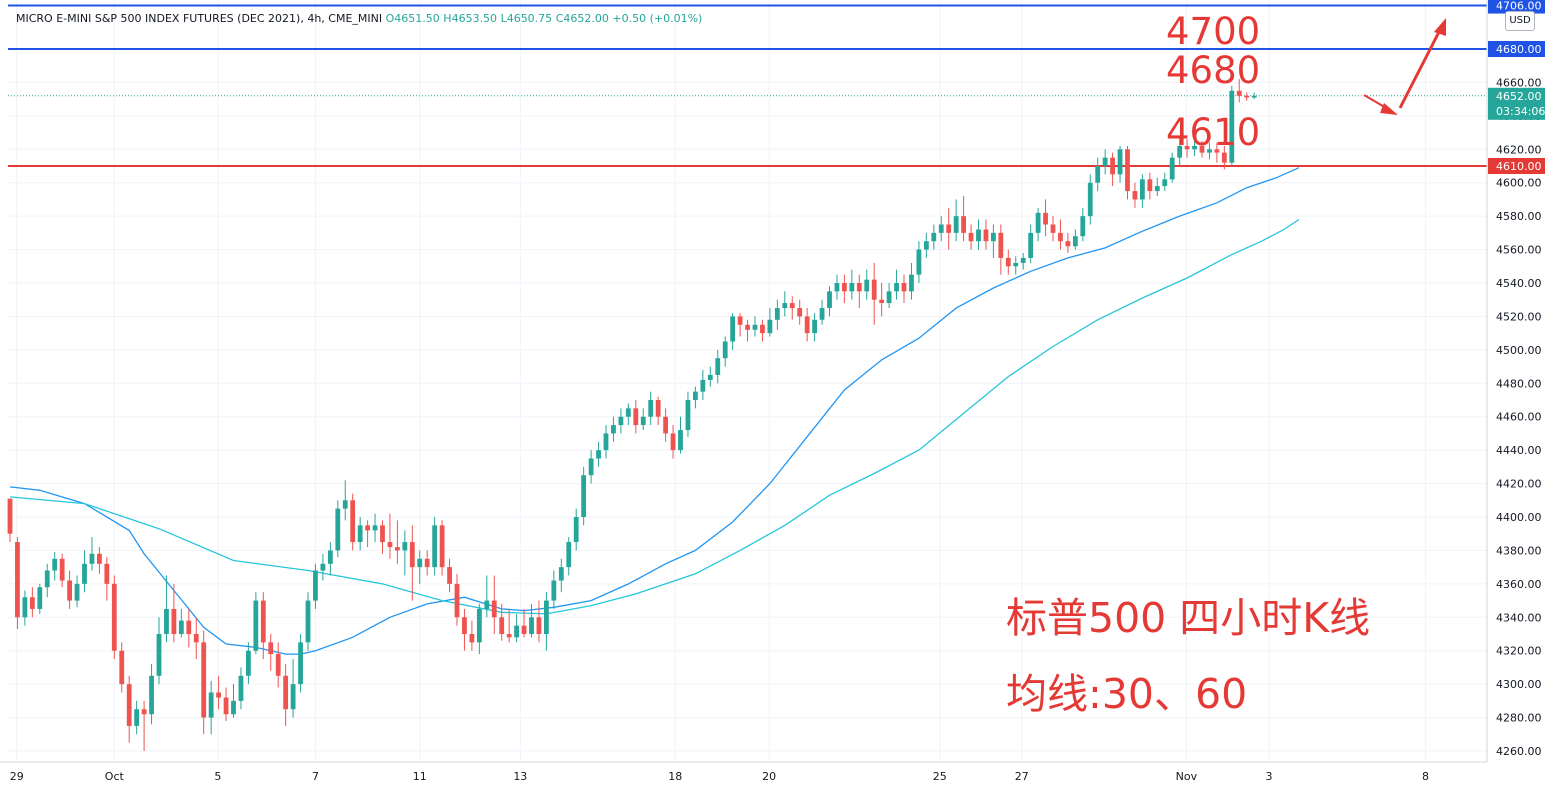 This screenshot has width=1556, height=800. Describe the element at coordinates (582, 18) in the screenshot. I see `ohlc-close: C4652.00` at that location.